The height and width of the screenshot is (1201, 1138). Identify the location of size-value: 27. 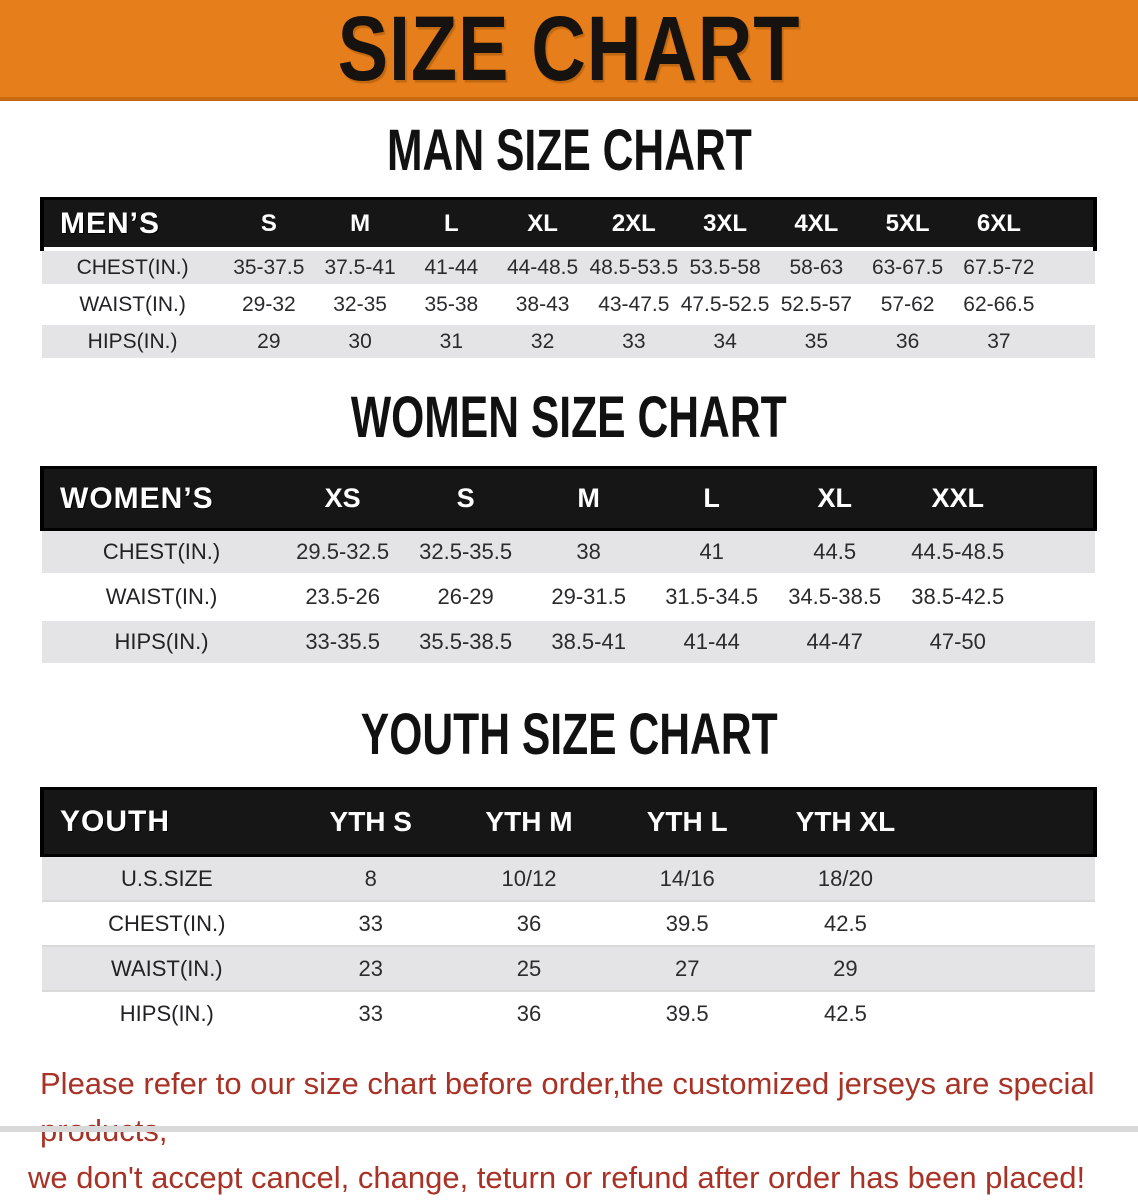
(687, 968).